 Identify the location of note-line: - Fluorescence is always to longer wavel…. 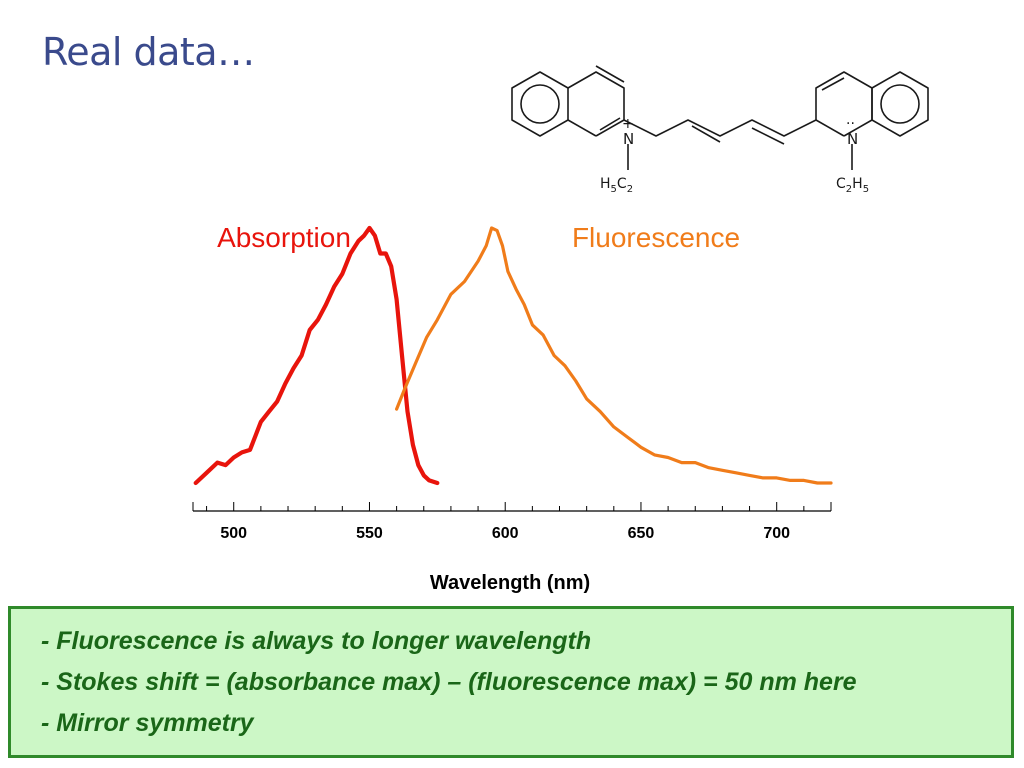
(316, 641).